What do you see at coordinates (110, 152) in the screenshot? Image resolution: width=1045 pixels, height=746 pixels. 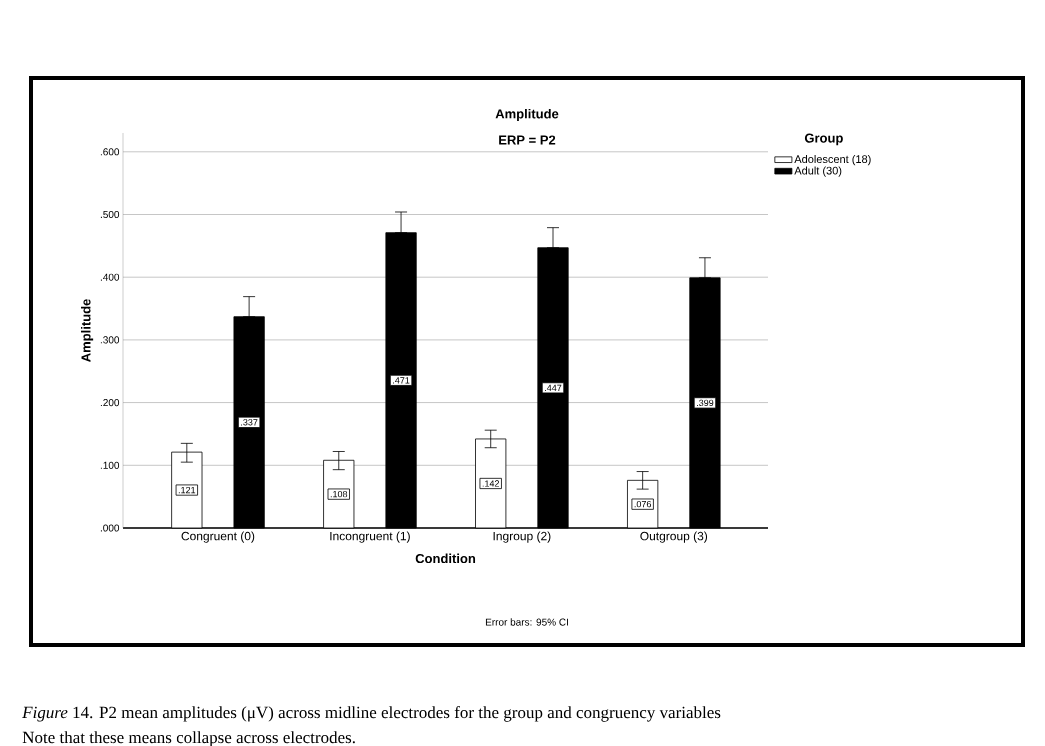 I see `y-tick-label: .600` at bounding box center [110, 152].